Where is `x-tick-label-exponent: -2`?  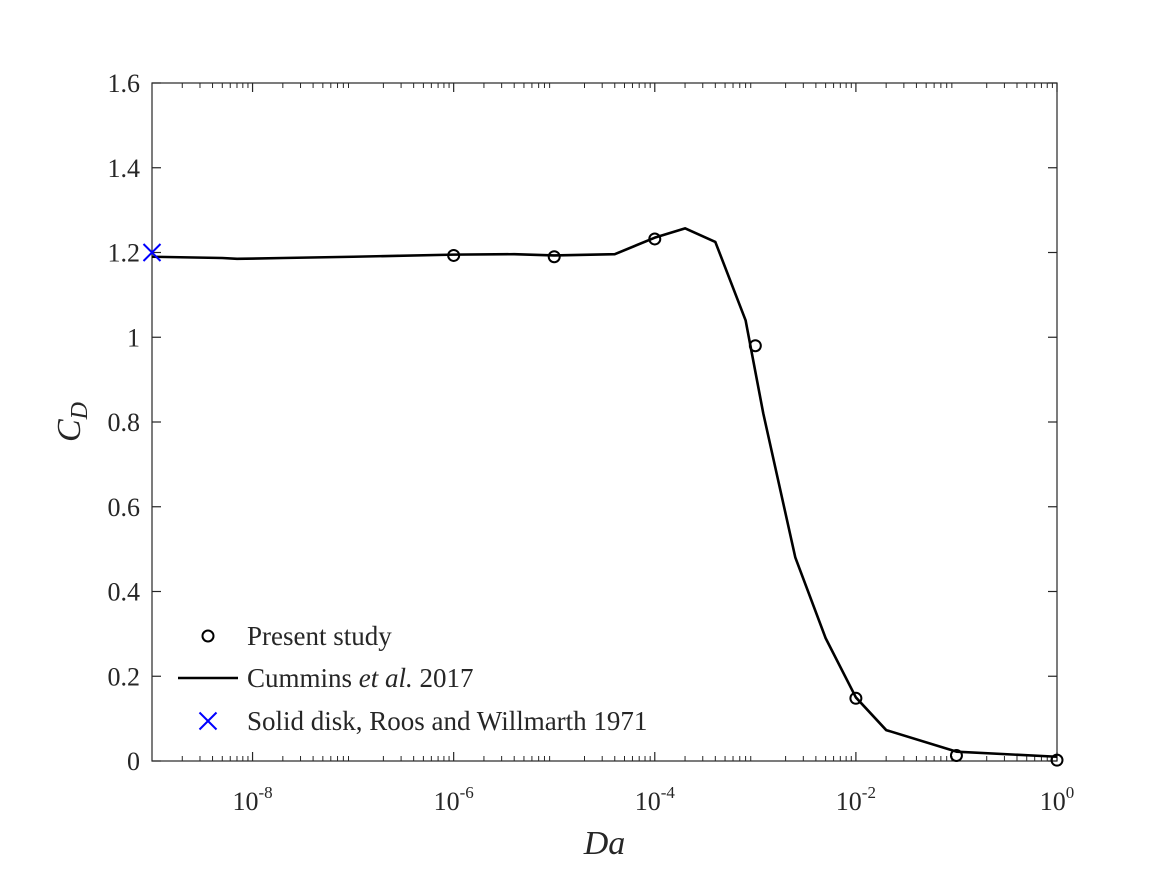 x-tick-label-exponent: -2 is located at coordinates (869, 792).